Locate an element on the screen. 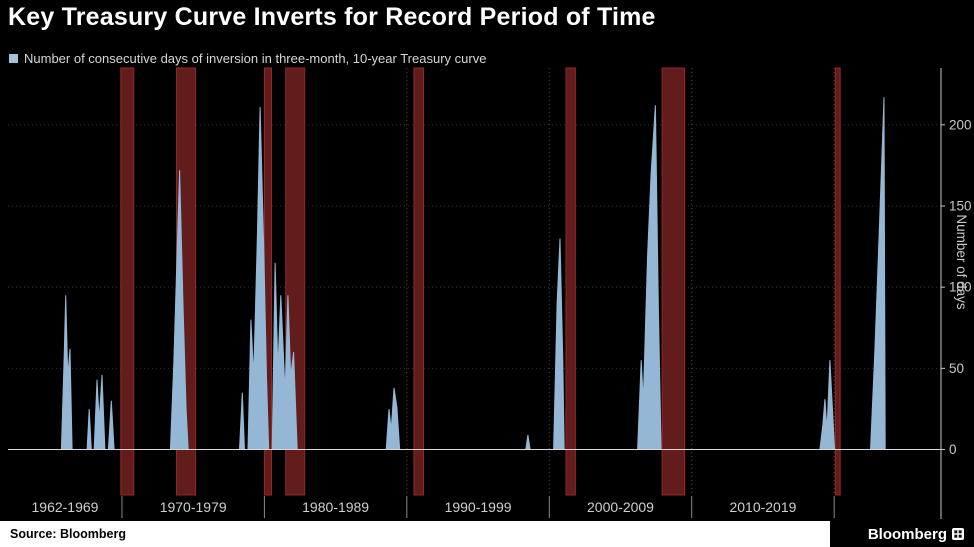  footer: Source: Bloomberg Bloomberg is located at coordinates (487, 534).